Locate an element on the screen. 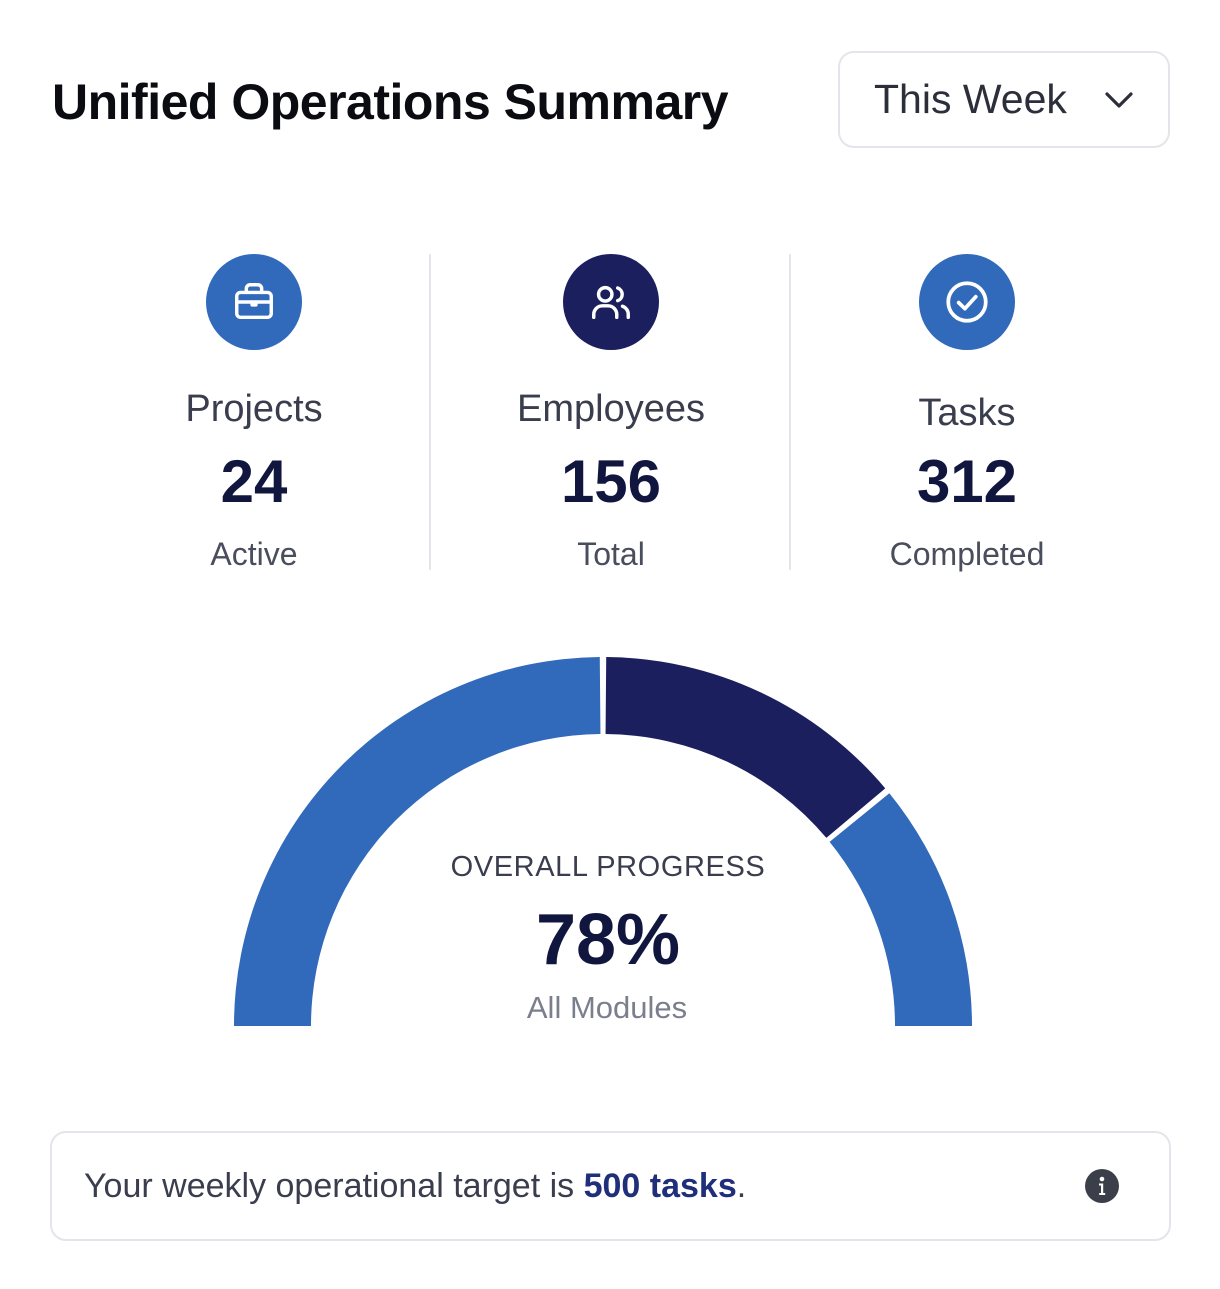 The width and height of the screenshot is (1220, 1289). stat-sublabel: Completed is located at coordinates (967, 554).